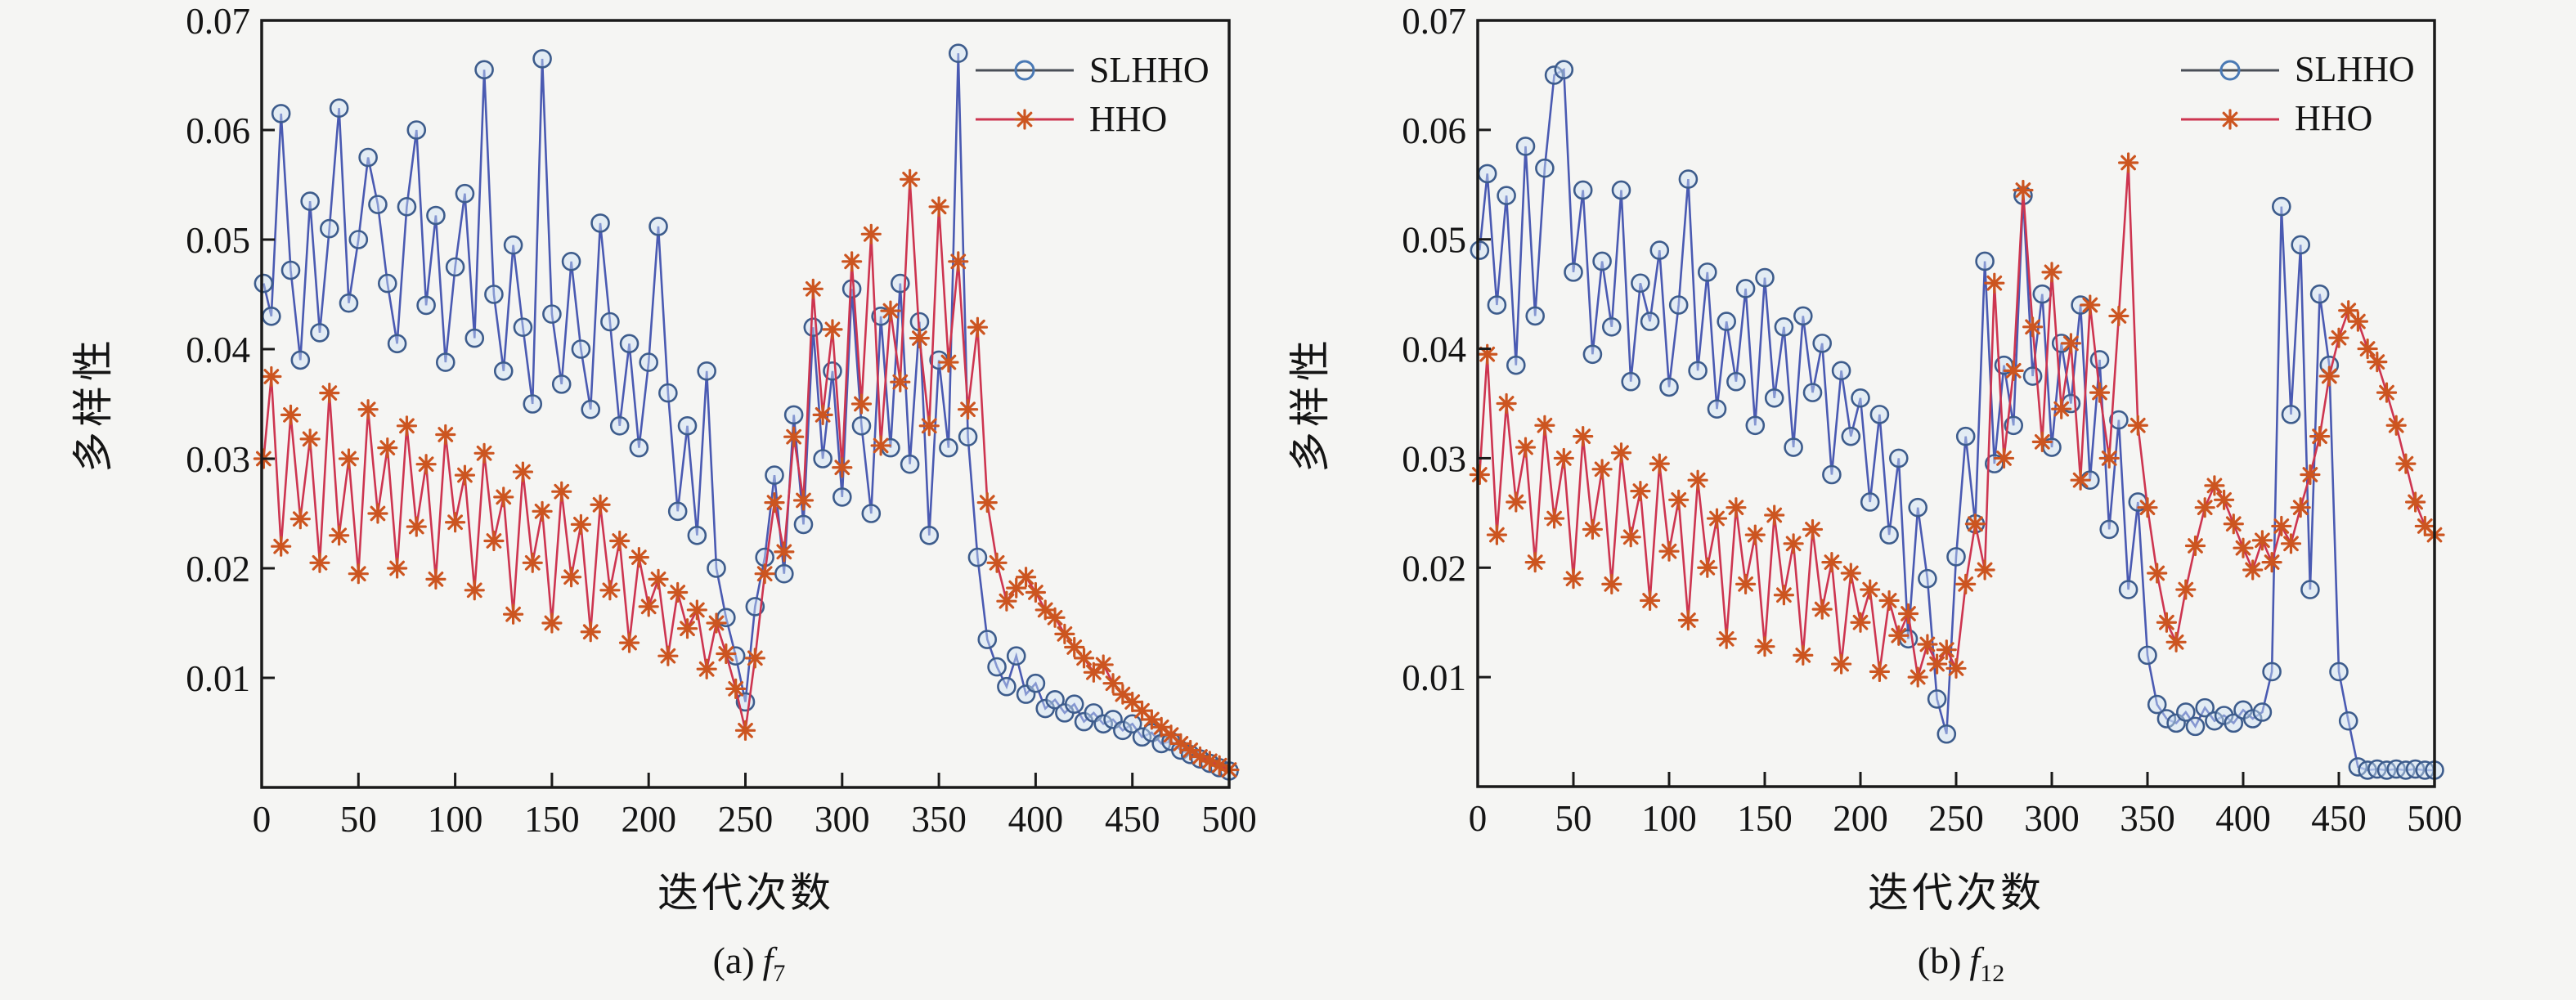 The image size is (2576, 1000). Describe the element at coordinates (649, 819) in the screenshot. I see `x-tick-label: 200` at that location.